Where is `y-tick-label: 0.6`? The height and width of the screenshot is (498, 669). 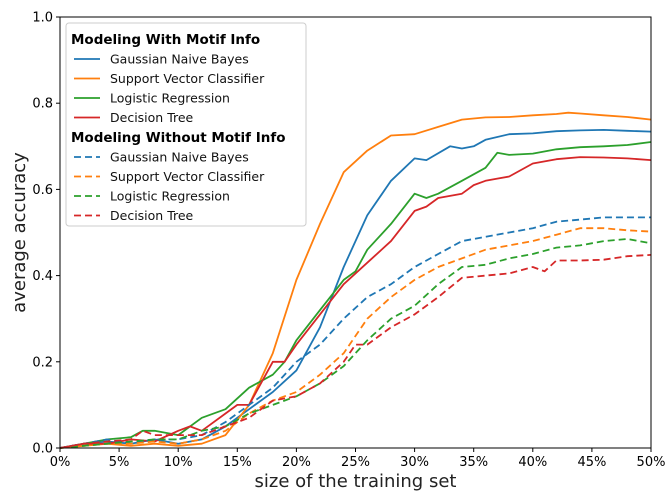 y-tick-label: 0.6 is located at coordinates (42, 190).